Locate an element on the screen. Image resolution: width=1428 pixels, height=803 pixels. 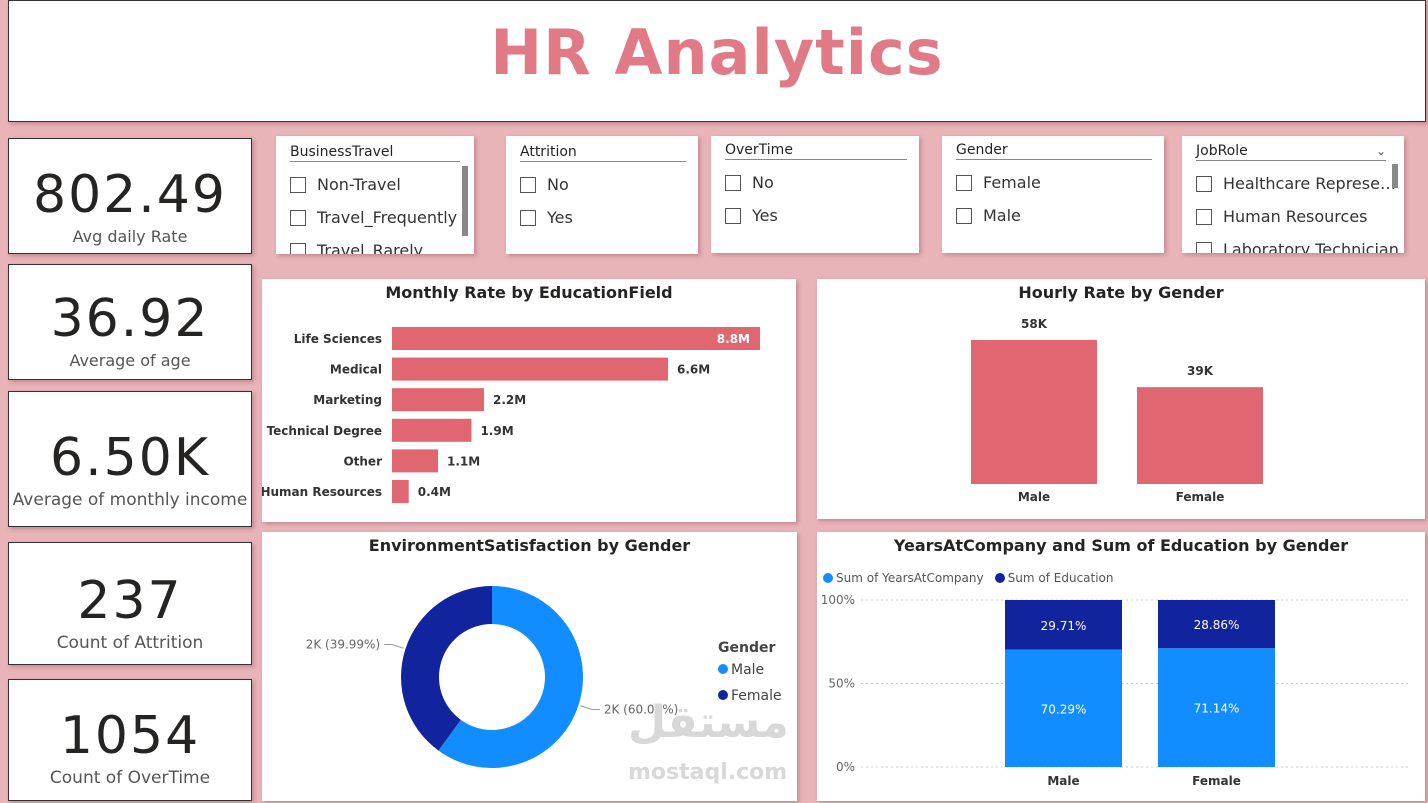
slicer-option-travel-rarely: Travel_Rarely is located at coordinates (376, 244).